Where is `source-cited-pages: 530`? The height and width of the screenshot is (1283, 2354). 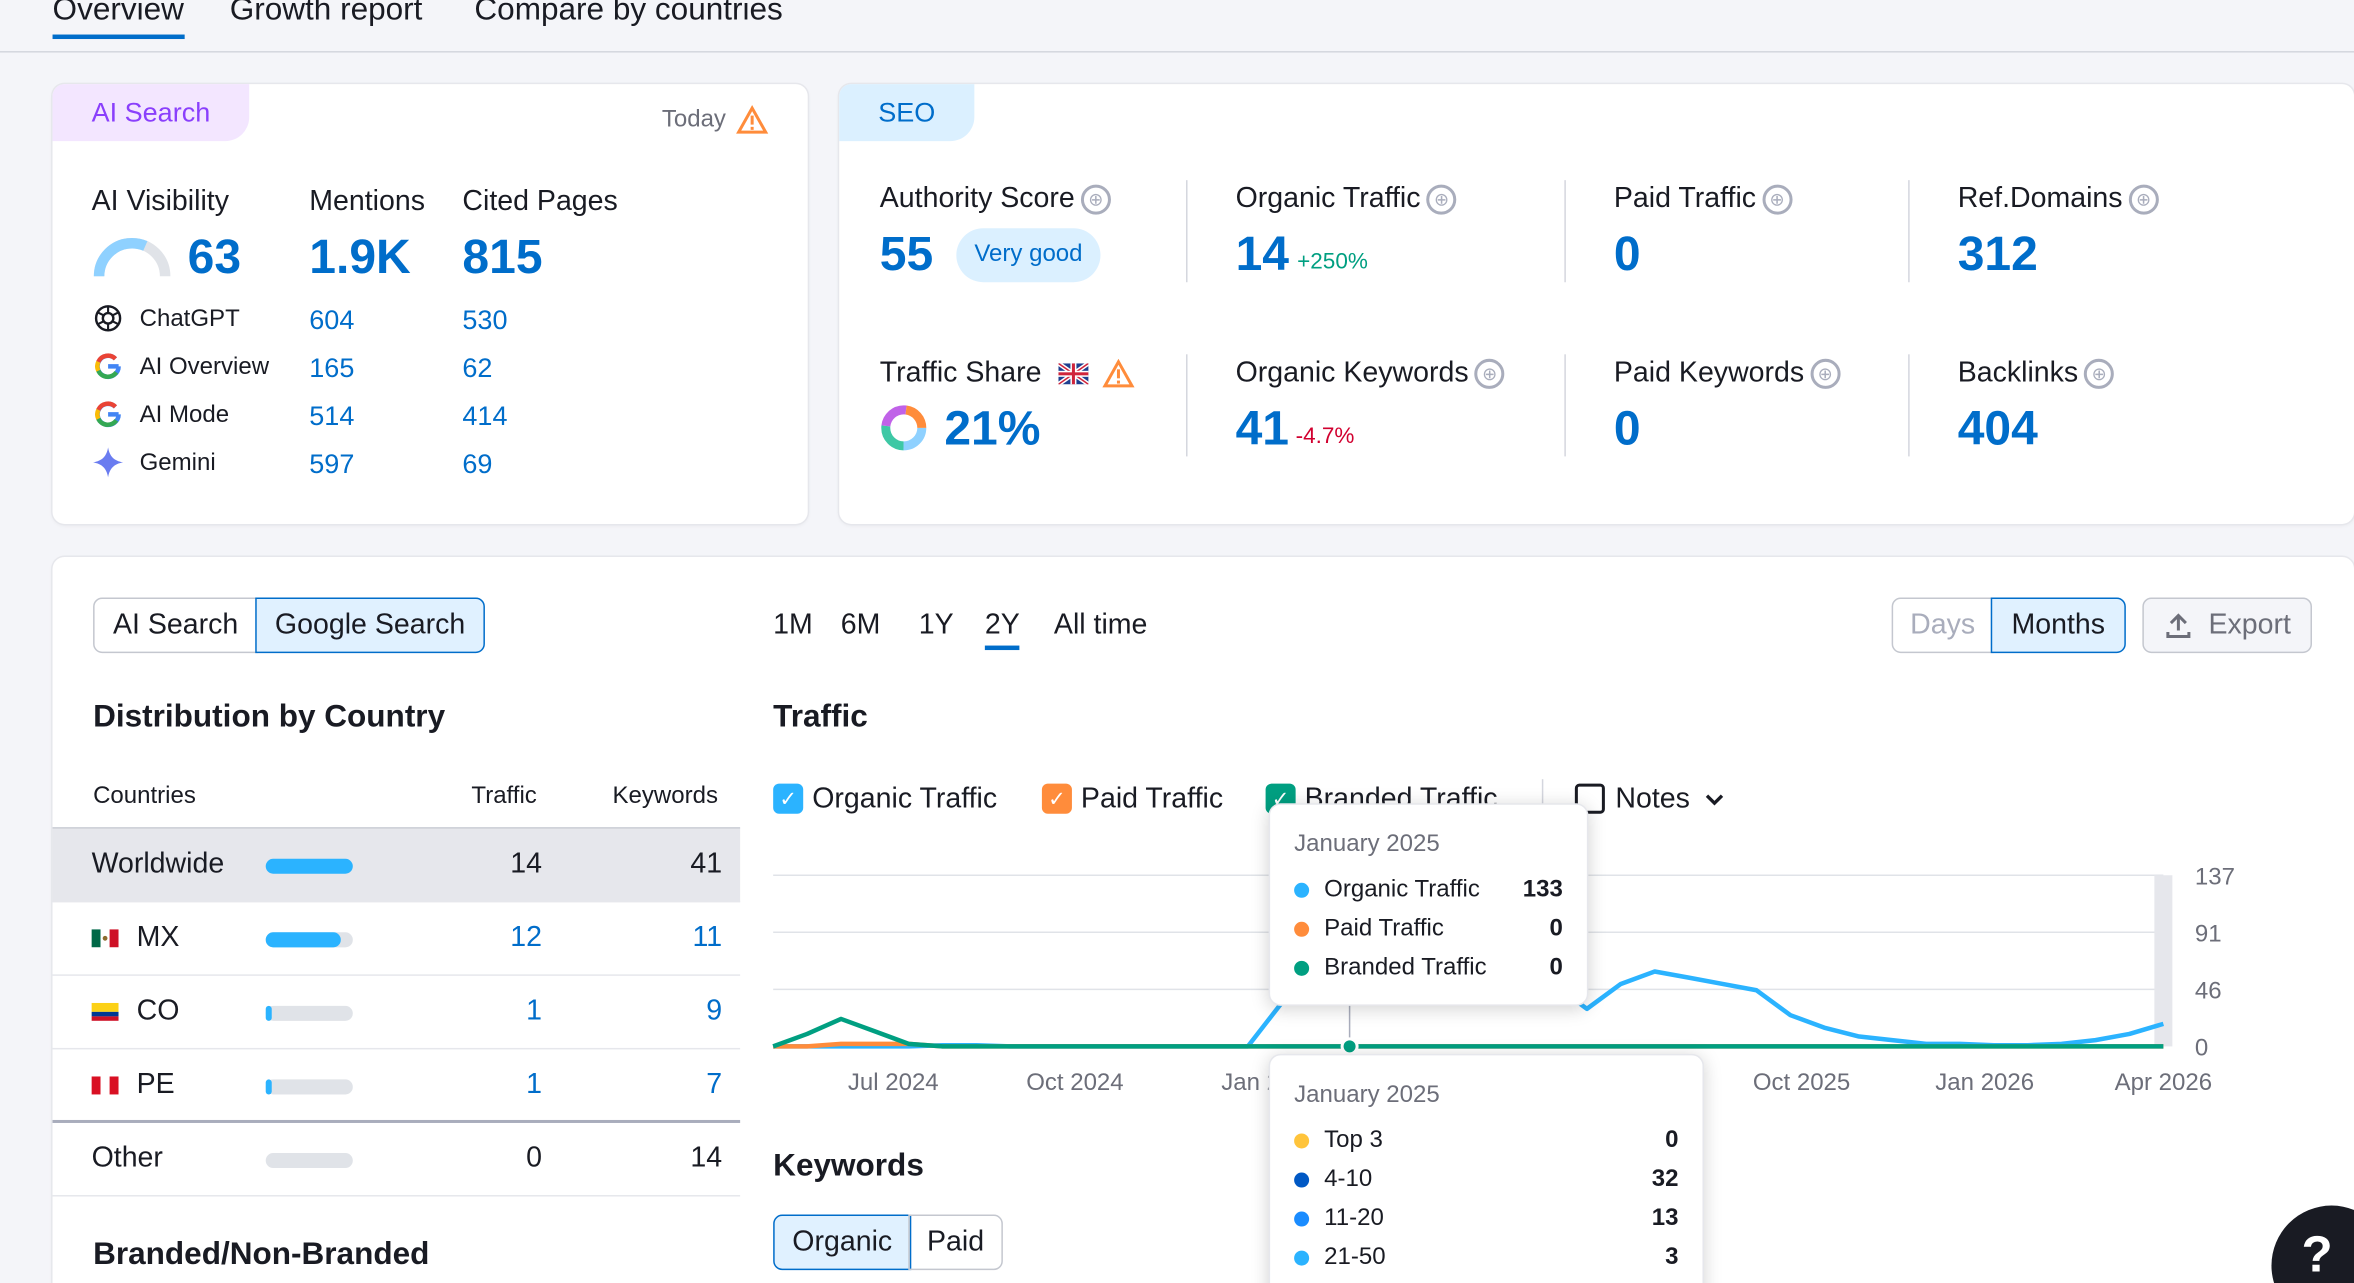 source-cited-pages: 530 is located at coordinates (485, 319).